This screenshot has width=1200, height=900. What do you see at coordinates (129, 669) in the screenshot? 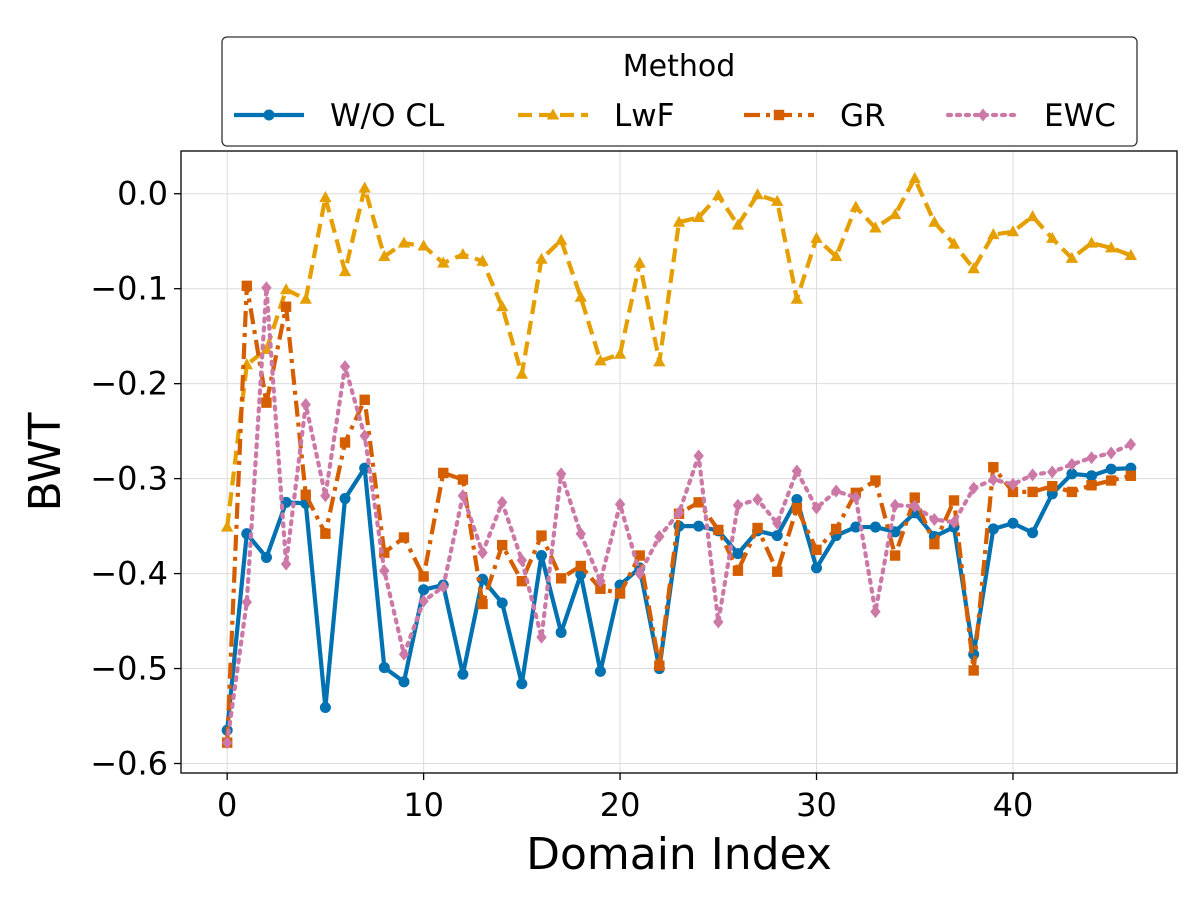
I see `y-tick-label: −0.5` at bounding box center [129, 669].